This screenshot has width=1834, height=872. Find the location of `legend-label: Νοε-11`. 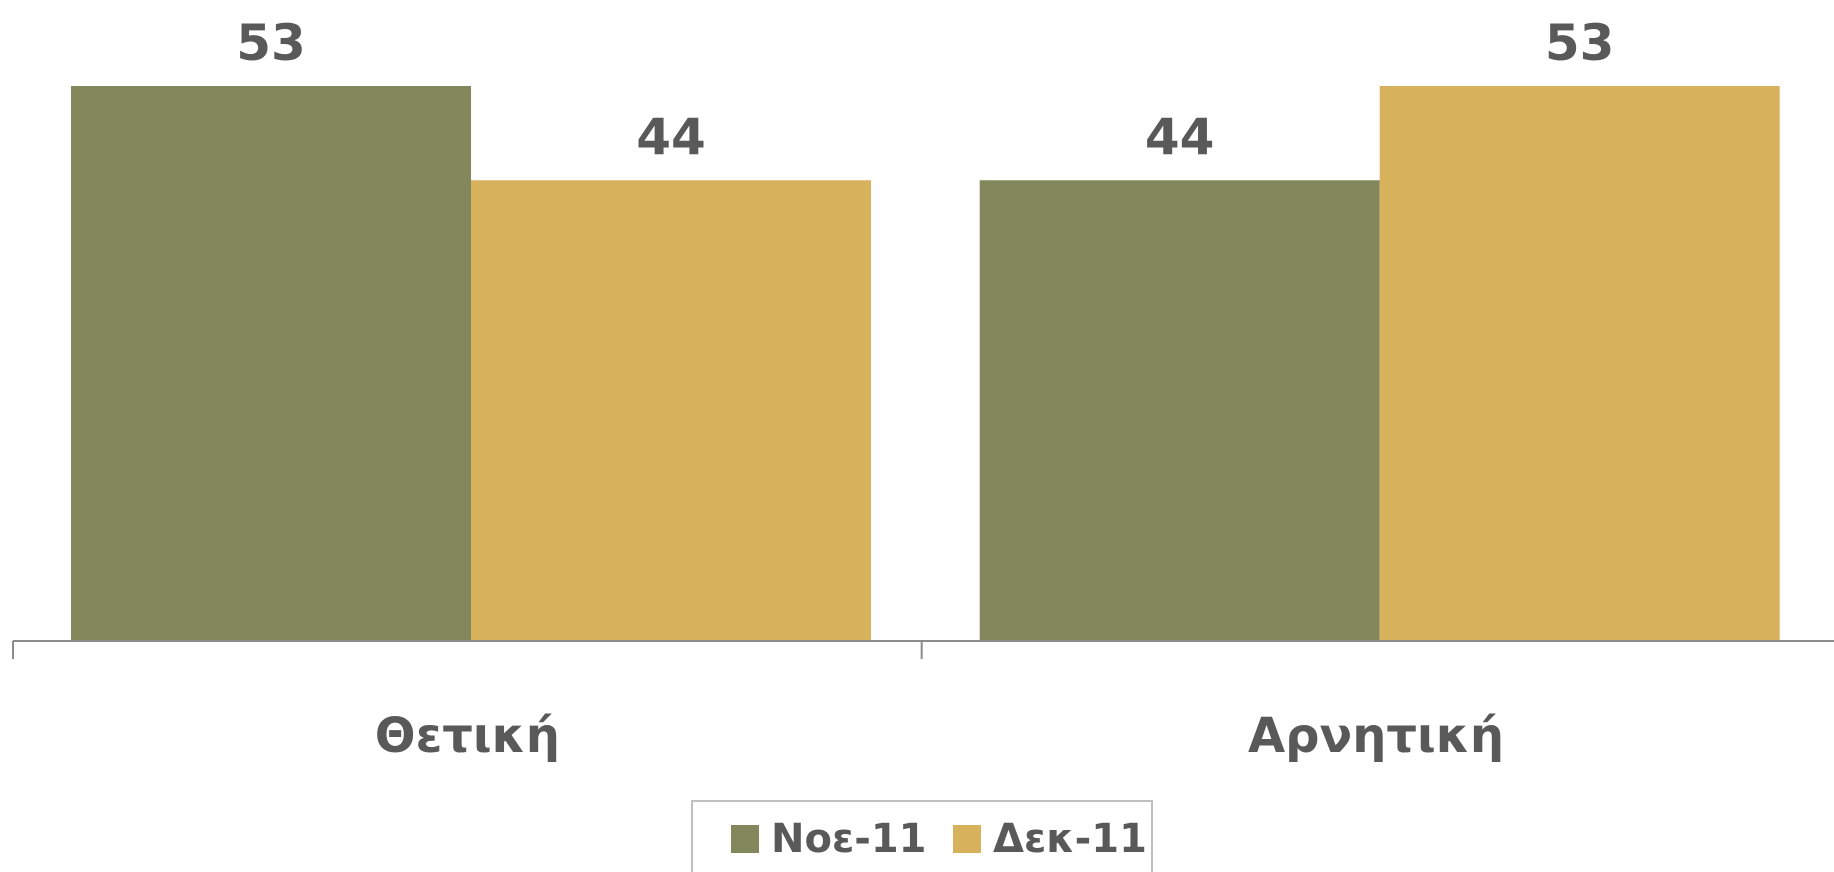

legend-label: Νοε-11 is located at coordinates (849, 839).